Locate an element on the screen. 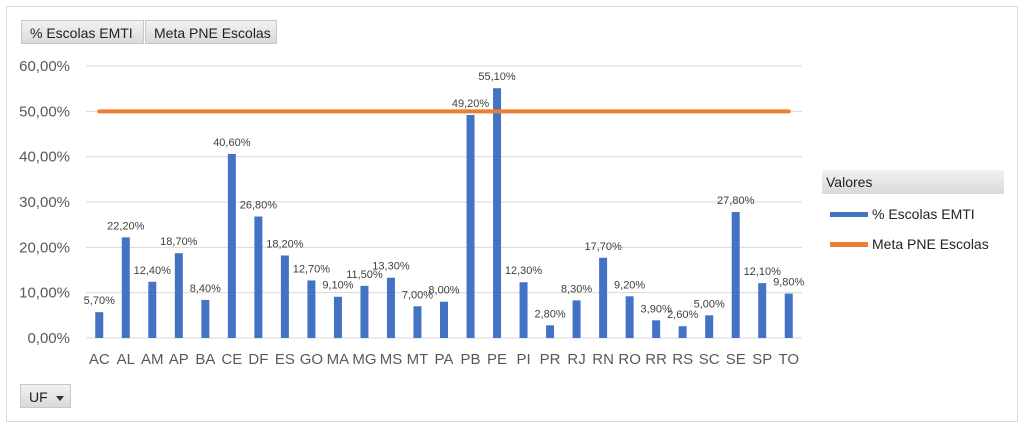 The height and width of the screenshot is (428, 1024). field-button-label: % Escolas EMTI is located at coordinates (81, 33).